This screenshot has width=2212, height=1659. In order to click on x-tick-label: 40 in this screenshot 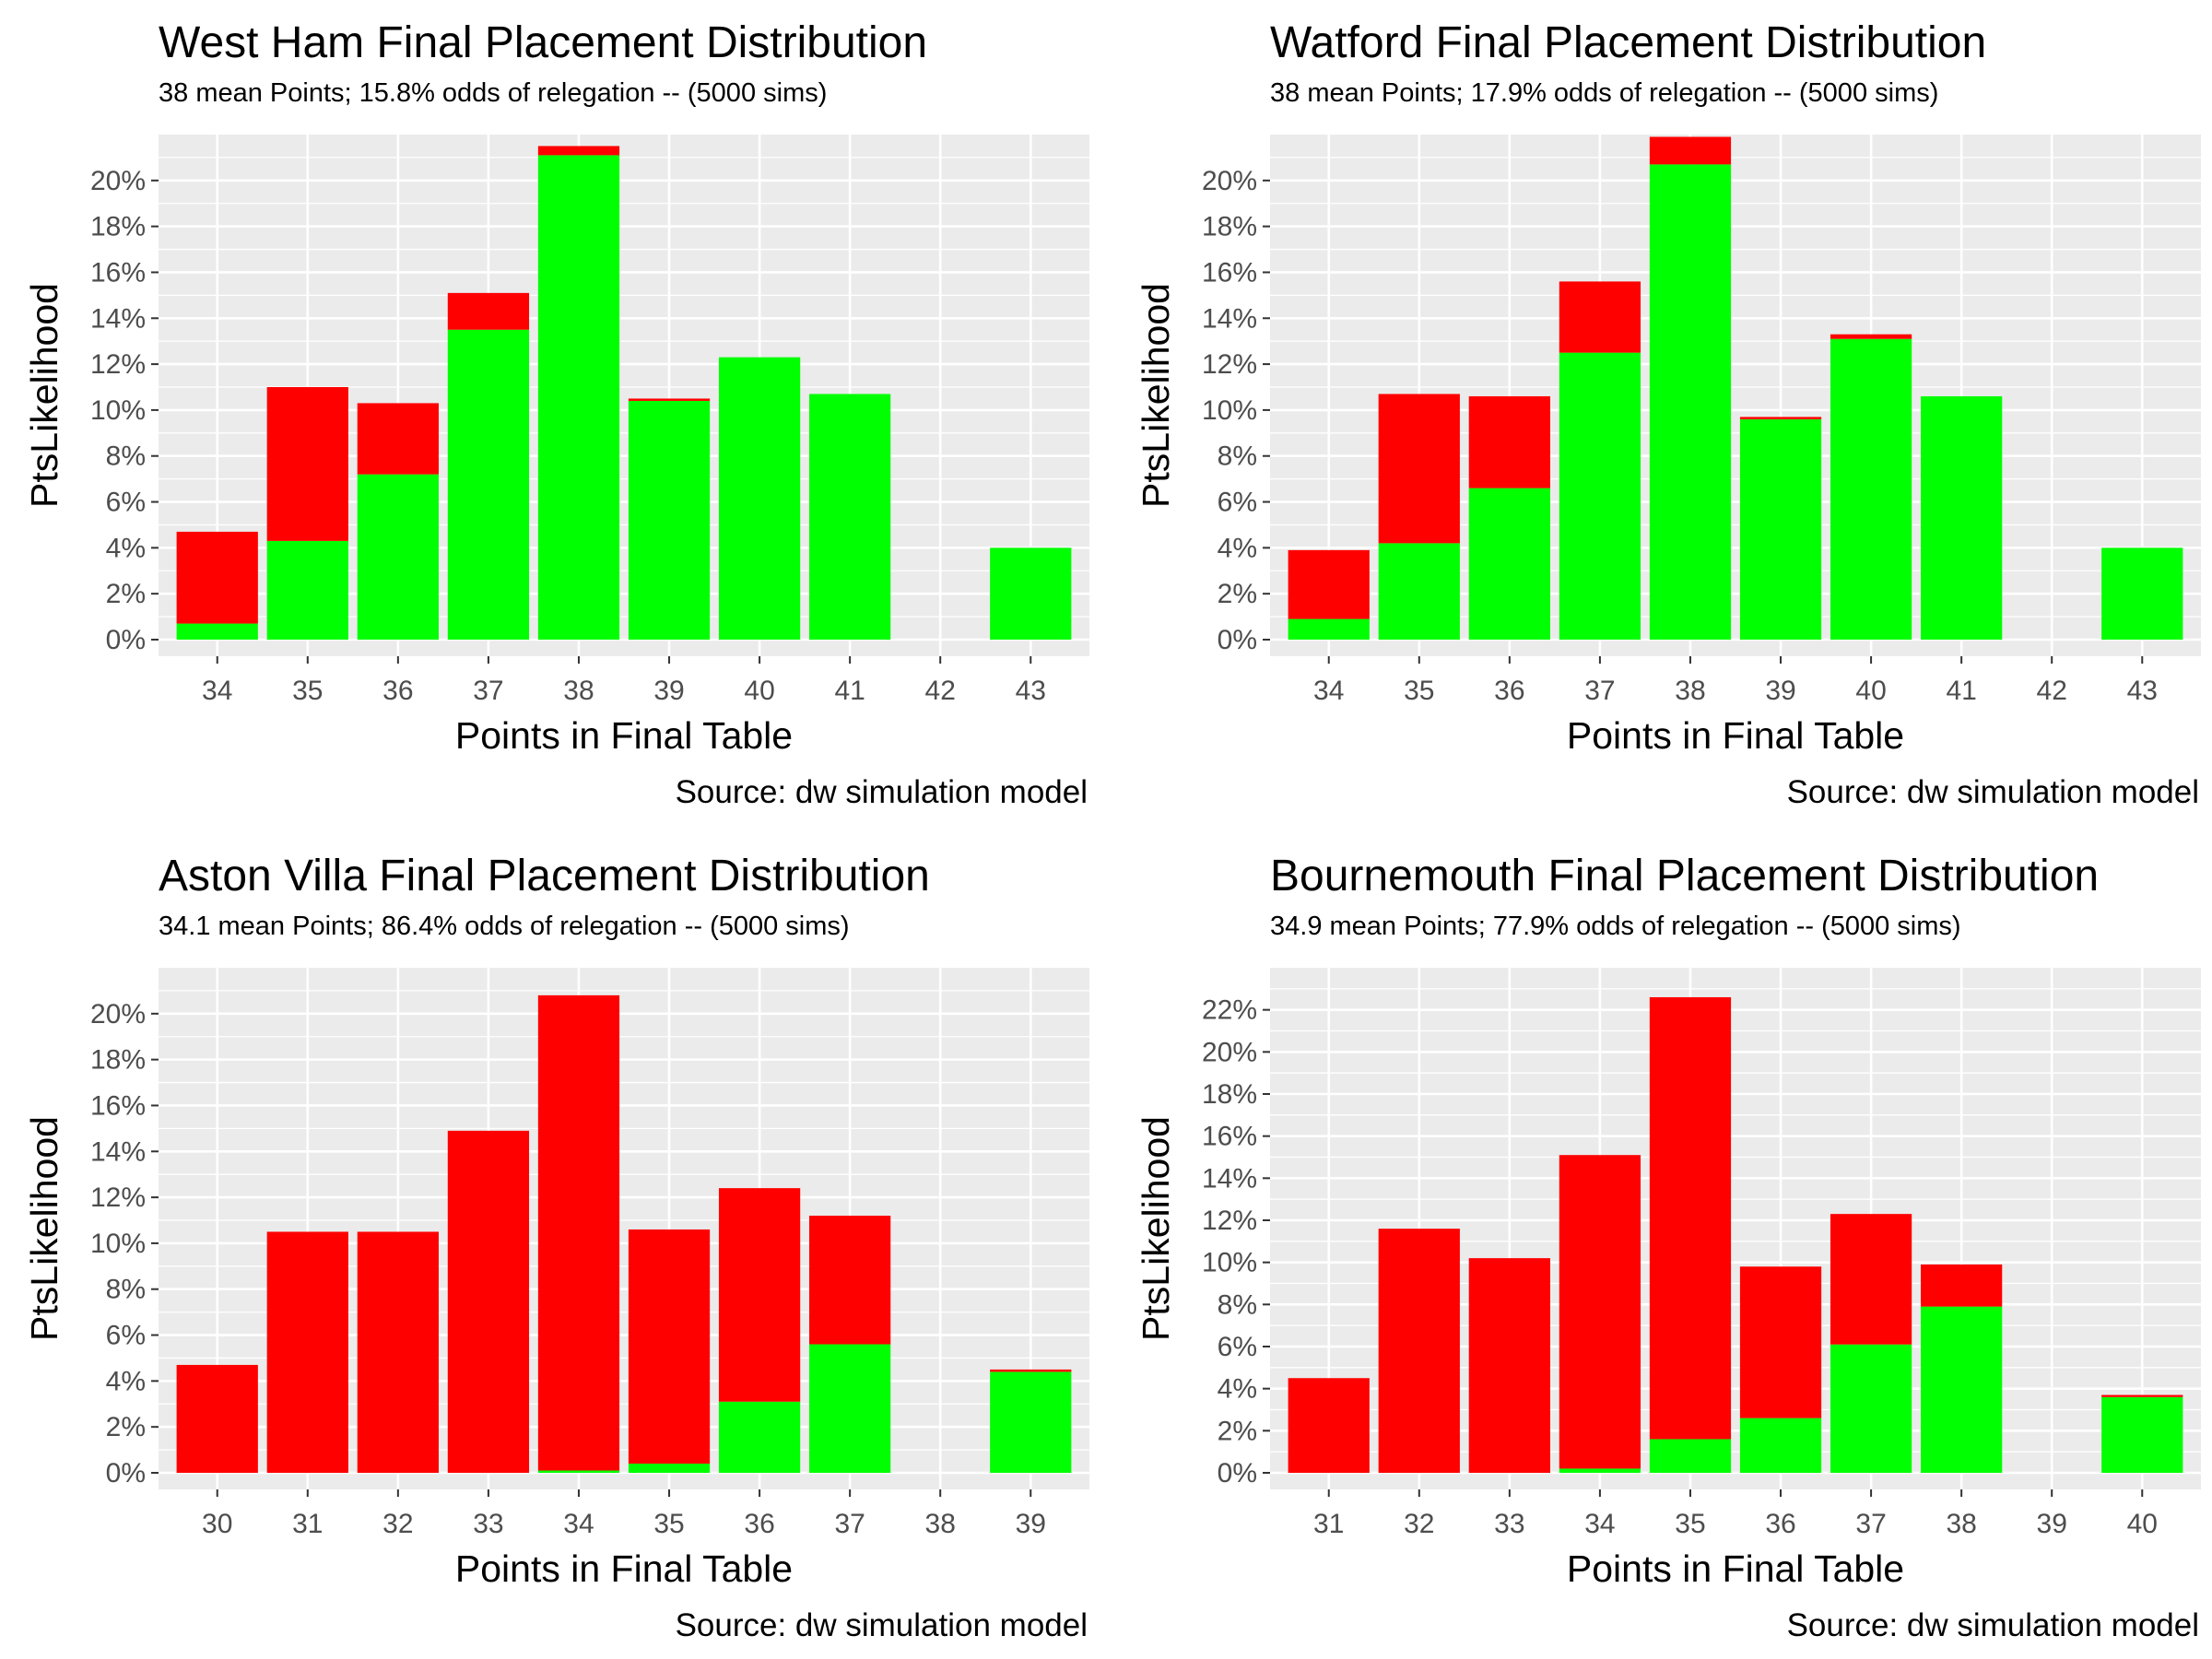, I will do `click(1870, 691)`.